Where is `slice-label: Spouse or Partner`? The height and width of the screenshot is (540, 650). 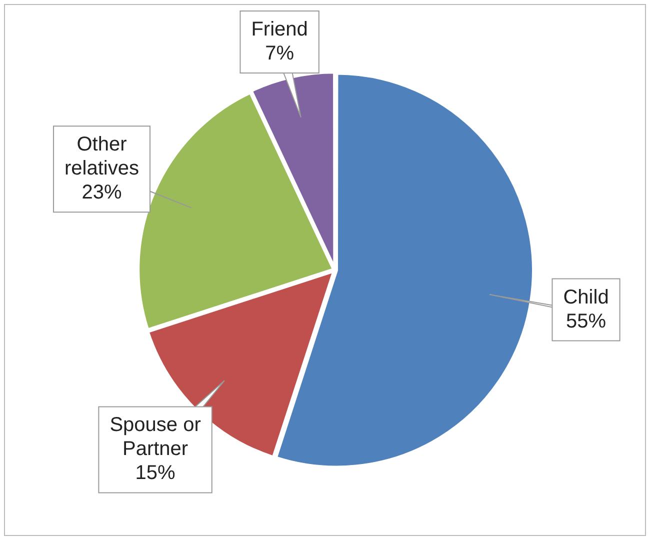
slice-label: Spouse or Partner is located at coordinates (156, 437).